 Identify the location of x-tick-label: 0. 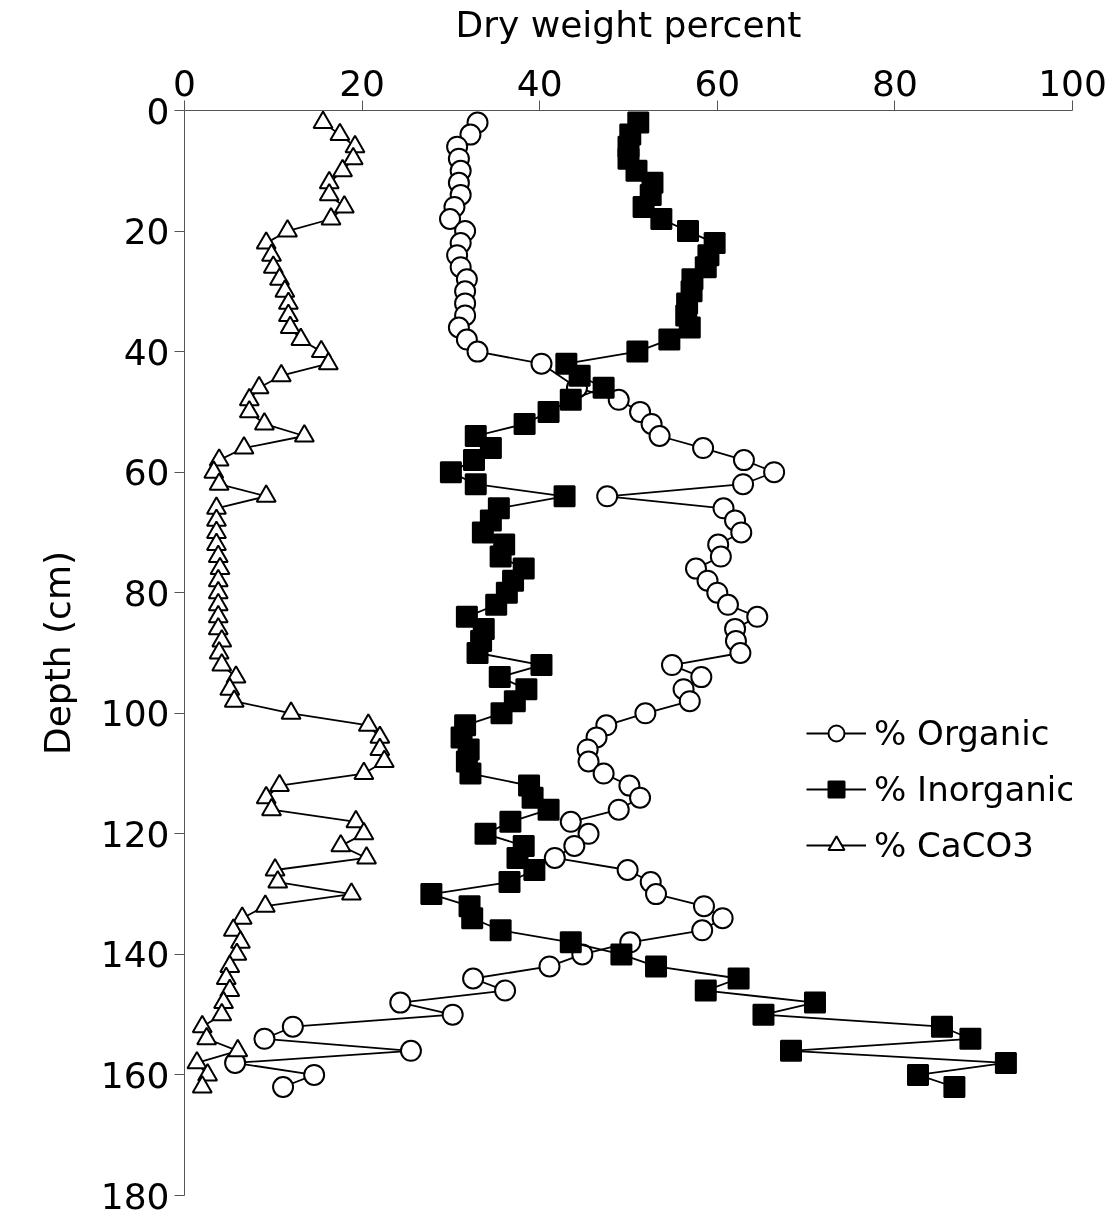
(184, 83).